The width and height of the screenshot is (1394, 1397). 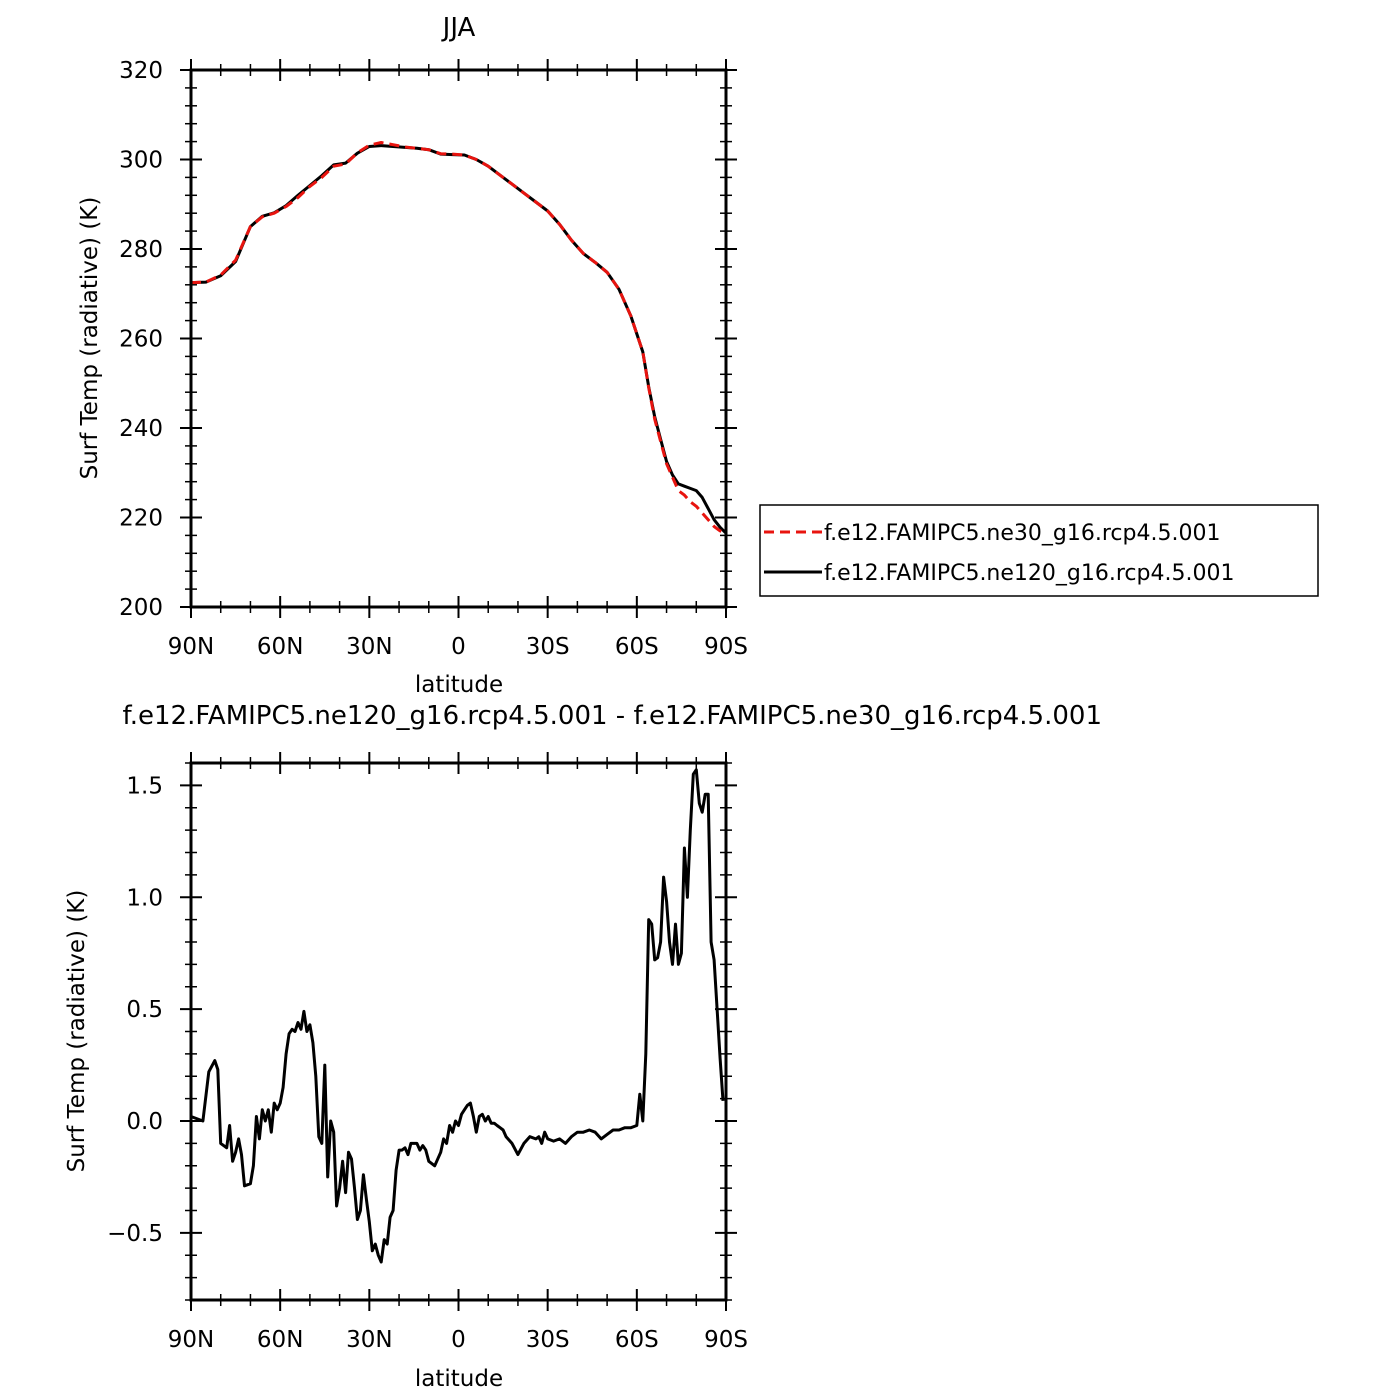 What do you see at coordinates (90, 338) in the screenshot?
I see `top-y-axis-title: Surf Temp (radiative) (K)` at bounding box center [90, 338].